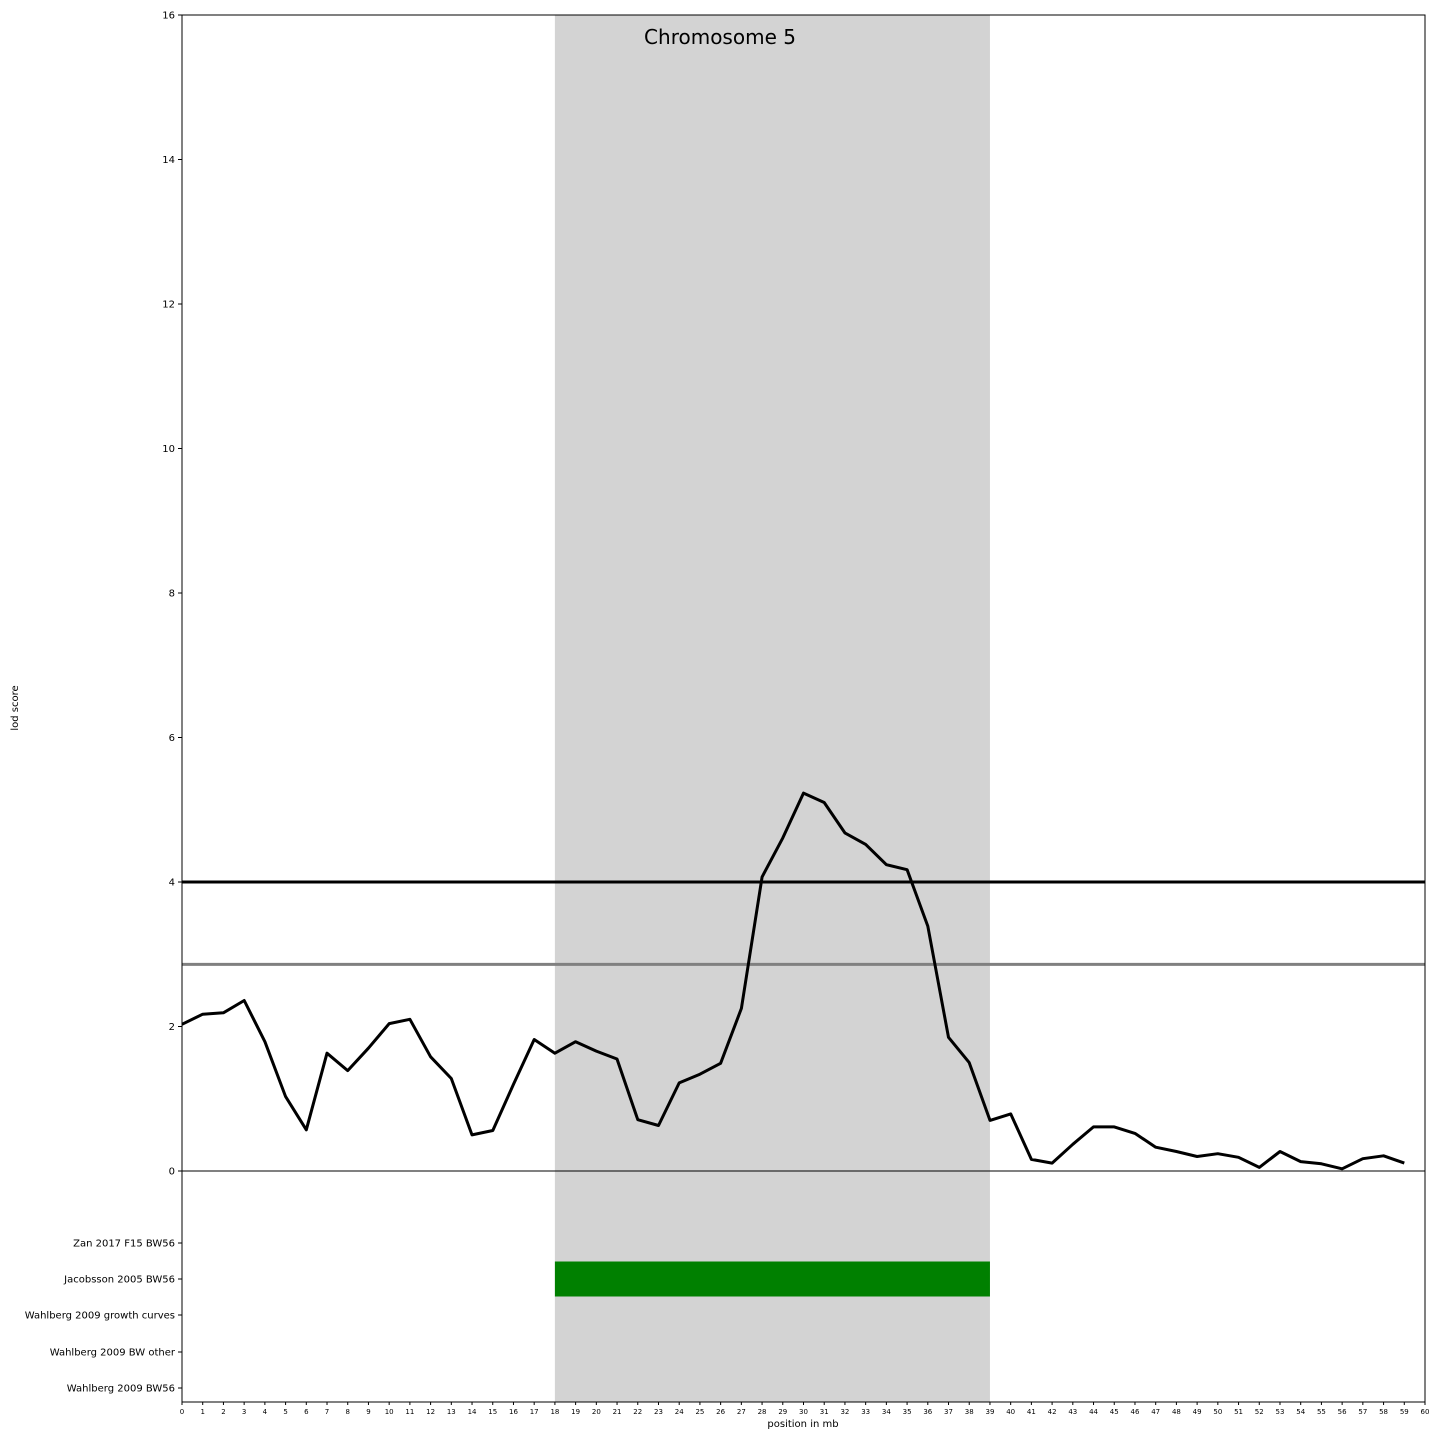 This screenshot has width=1440, height=1440. Describe the element at coordinates (699, 1412) in the screenshot. I see `x-tick-label: 25` at that location.